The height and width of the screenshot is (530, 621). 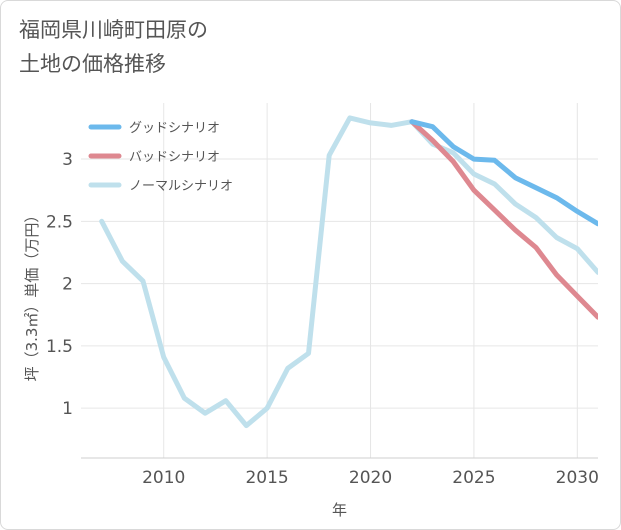 What do you see at coordinates (113, 47) in the screenshot?
I see `chart-title: 福岡県川崎町田原の 土地の価格推移` at bounding box center [113, 47].